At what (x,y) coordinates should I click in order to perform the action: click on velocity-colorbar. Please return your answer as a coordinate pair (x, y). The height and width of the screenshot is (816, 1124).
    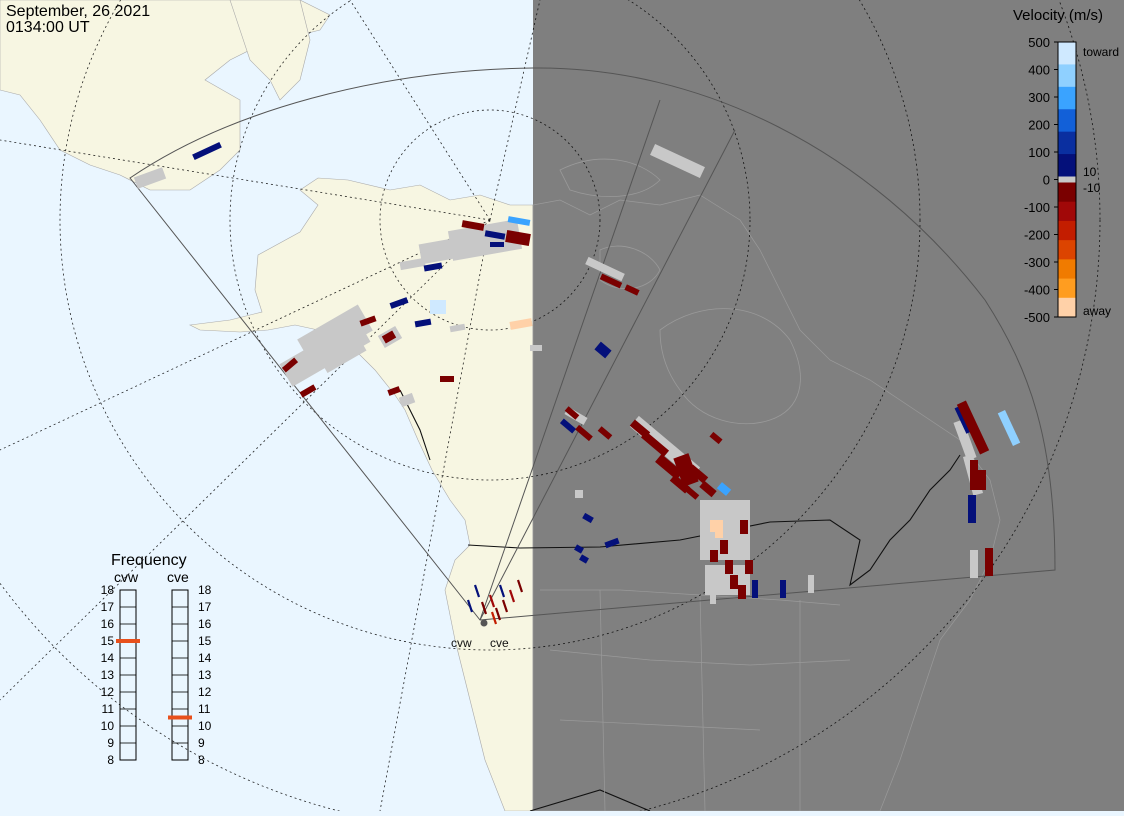
    Looking at the image, I should click on (1067, 179).